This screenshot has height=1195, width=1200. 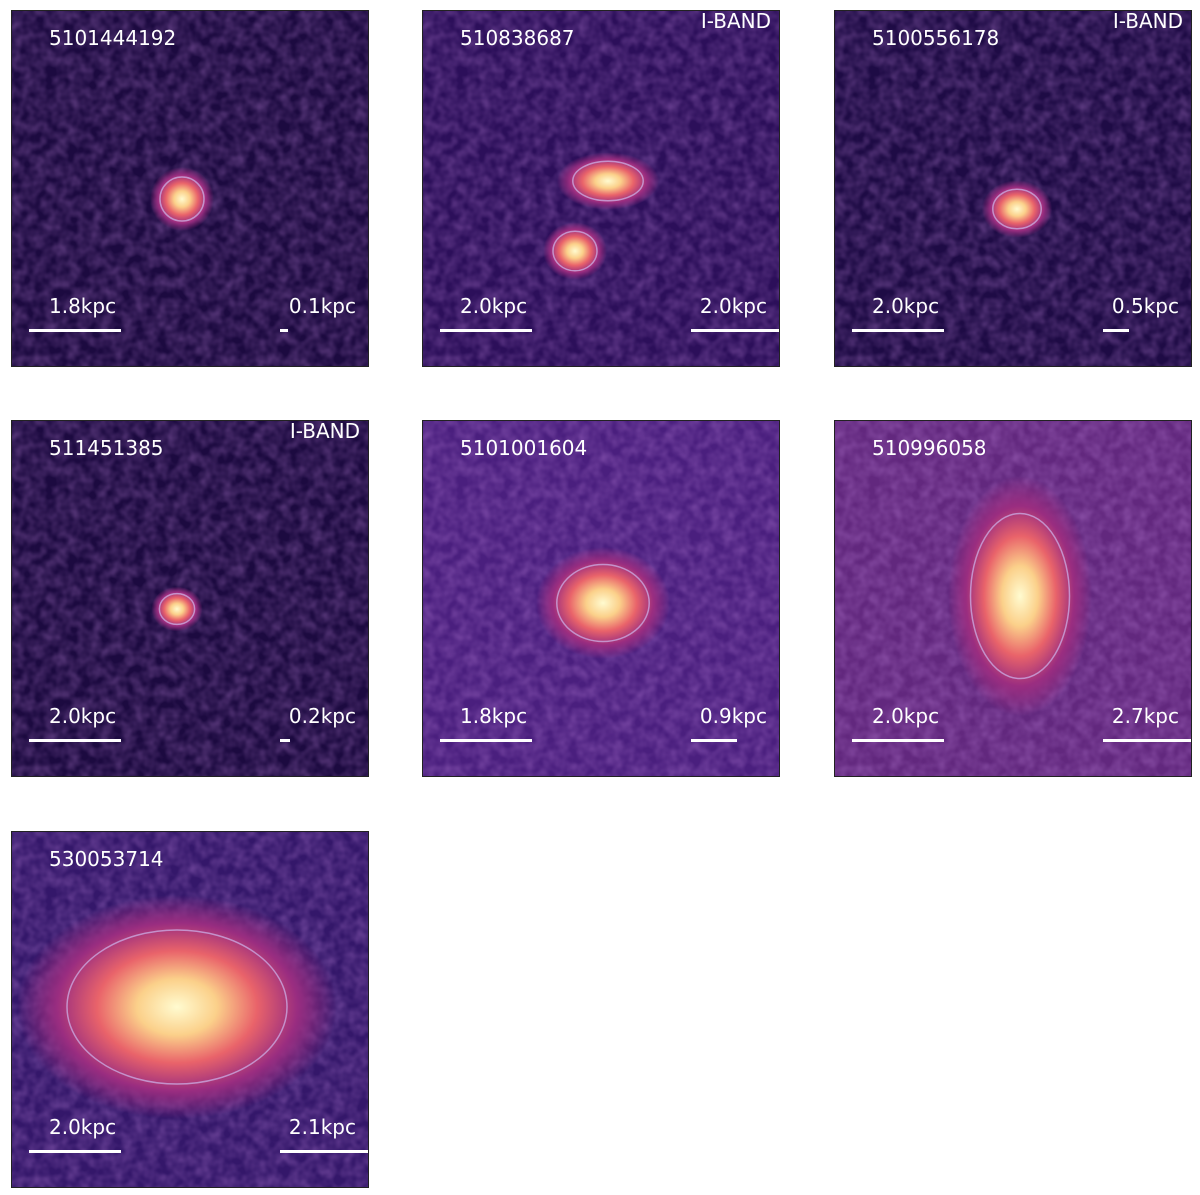 I want to click on object-id: 5101001604, so click(x=524, y=448).